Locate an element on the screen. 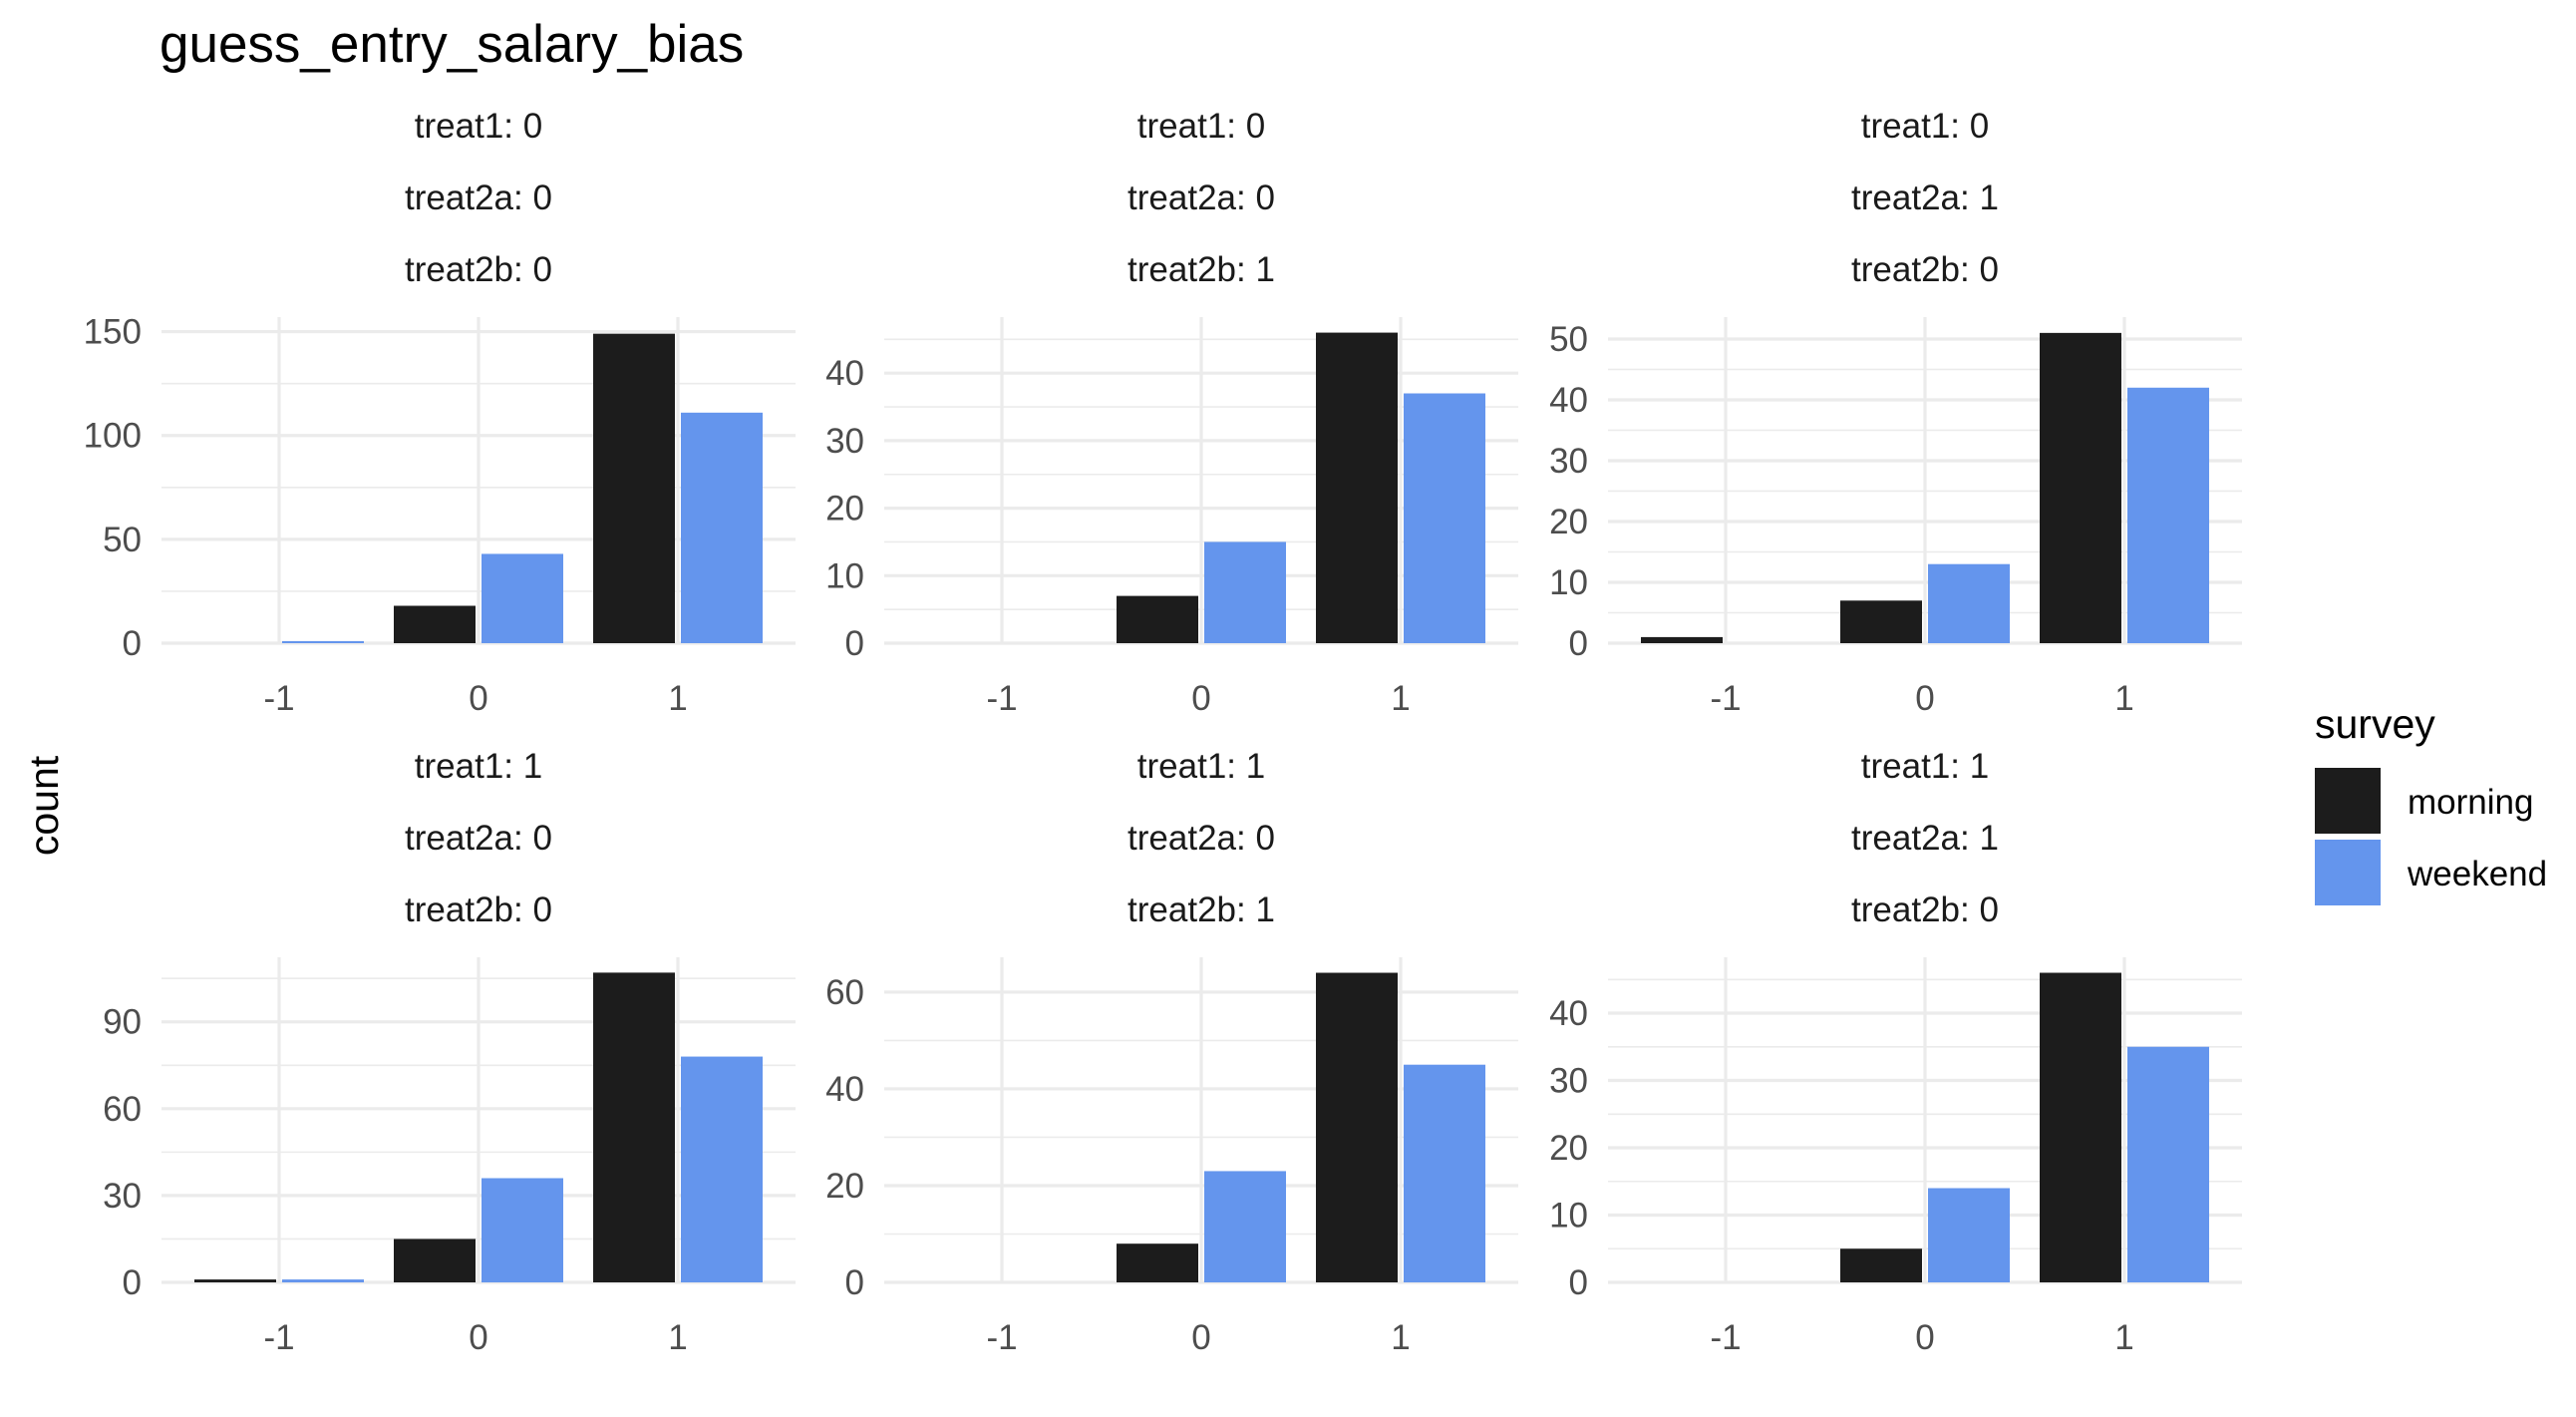 Image resolution: width=2576 pixels, height=1417 pixels. y-tick-label: 100 is located at coordinates (113, 436).